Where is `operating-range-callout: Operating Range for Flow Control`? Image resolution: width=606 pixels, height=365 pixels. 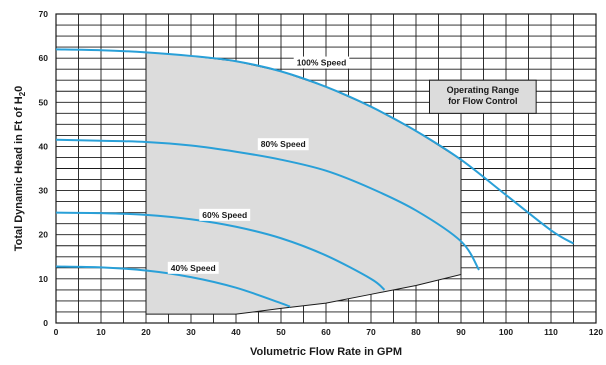
operating-range-callout: Operating Range for Flow Control is located at coordinates (483, 96).